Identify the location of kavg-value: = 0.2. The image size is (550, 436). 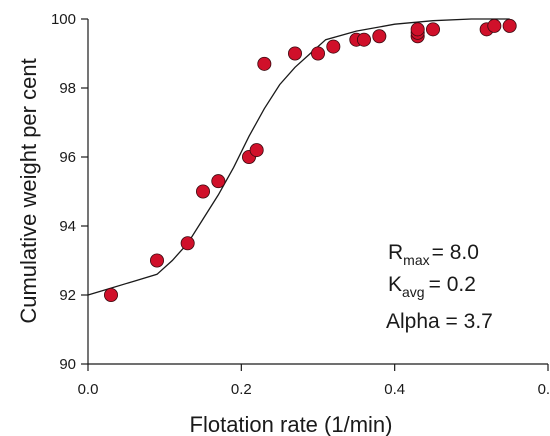
(452, 284).